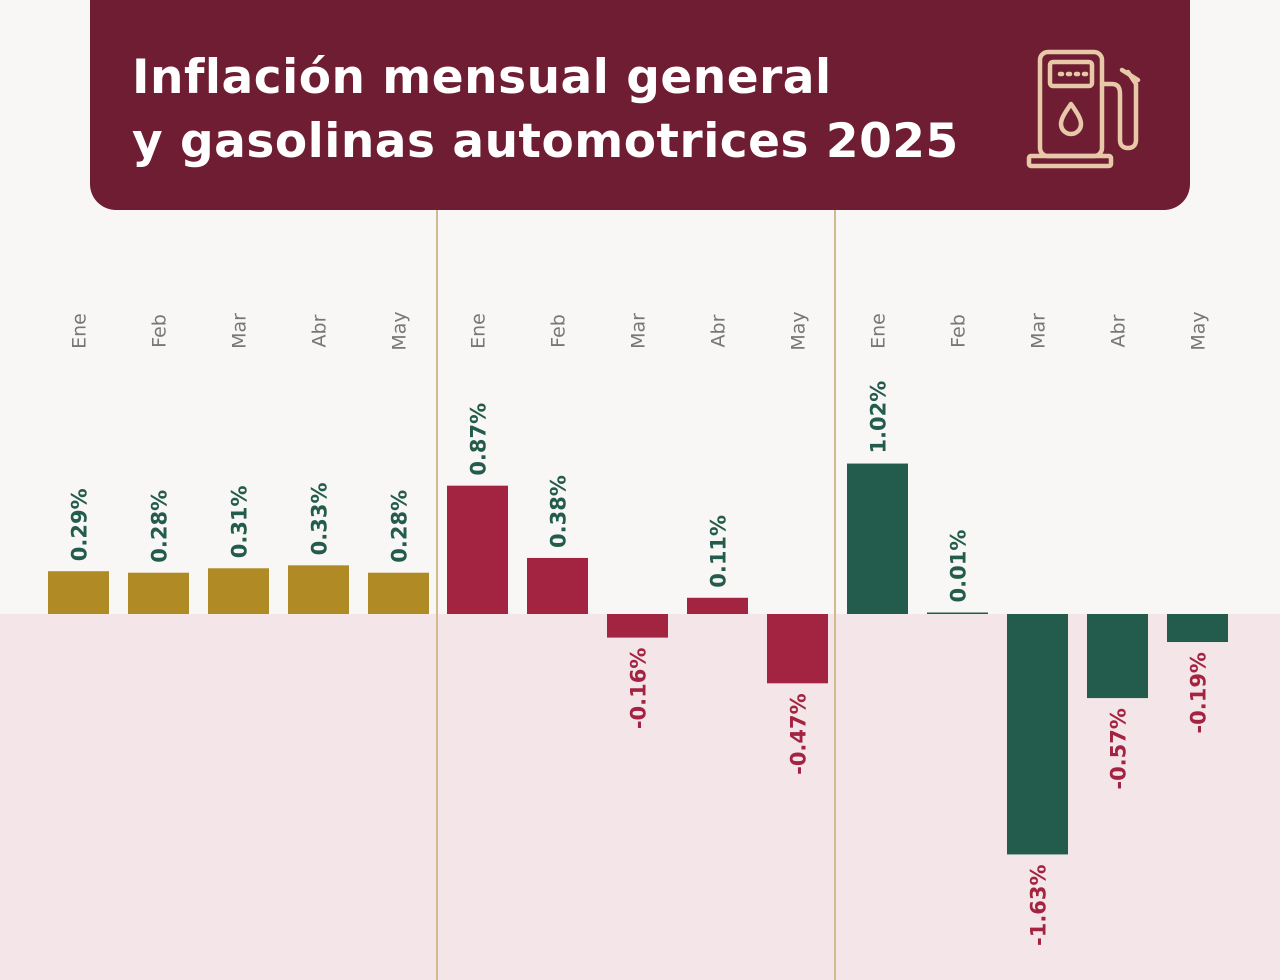 The image size is (1280, 980). Describe the element at coordinates (639, 689) in the screenshot. I see `value-label-magna-mar: -0.16%` at that location.